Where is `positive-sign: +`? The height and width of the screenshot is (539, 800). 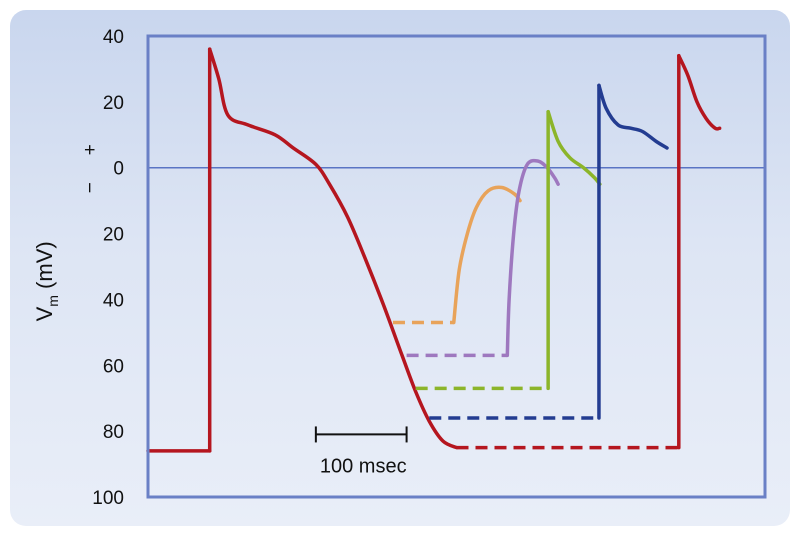 positive-sign: + is located at coordinates (90, 149).